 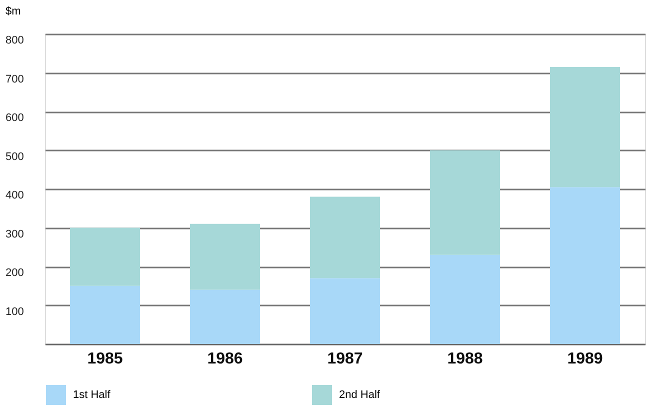 I want to click on x-tick-label: 1986, so click(x=225, y=359).